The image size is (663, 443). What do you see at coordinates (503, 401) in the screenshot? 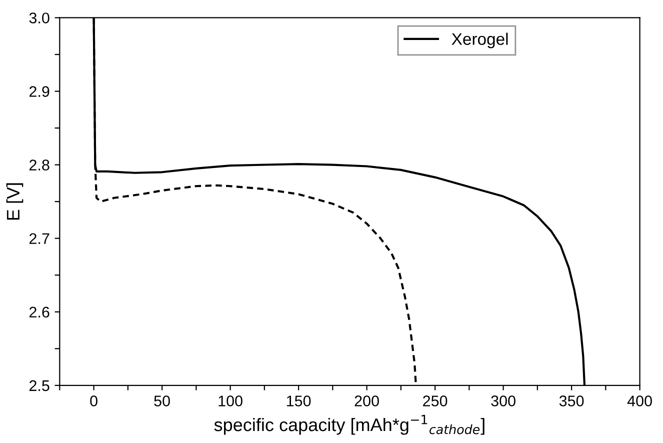
I see `x-tick-label: 300` at bounding box center [503, 401].